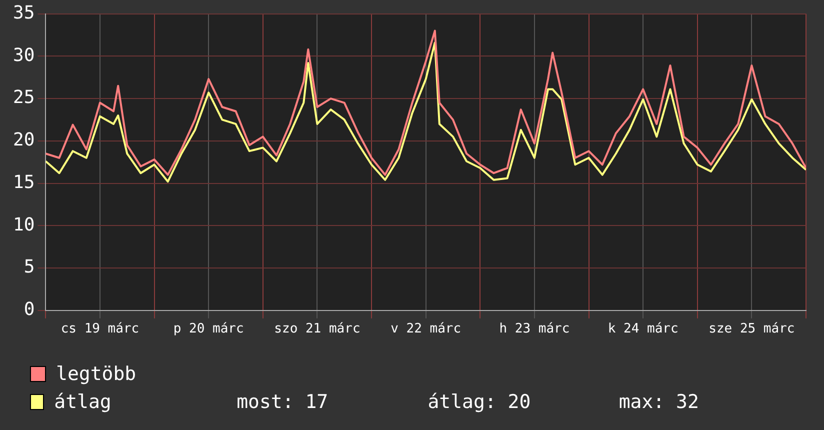 This screenshot has width=824, height=430. I want to click on x-tick-label: sze 25 márc, so click(751, 329).